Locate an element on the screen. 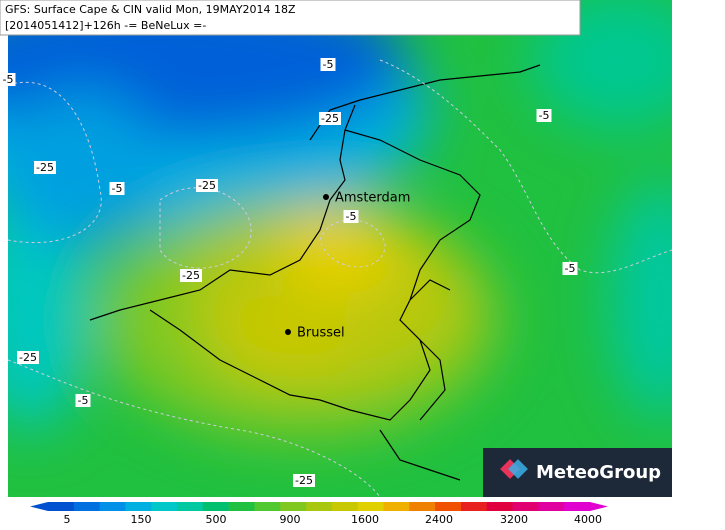  city-label: Brussel is located at coordinates (321, 333).